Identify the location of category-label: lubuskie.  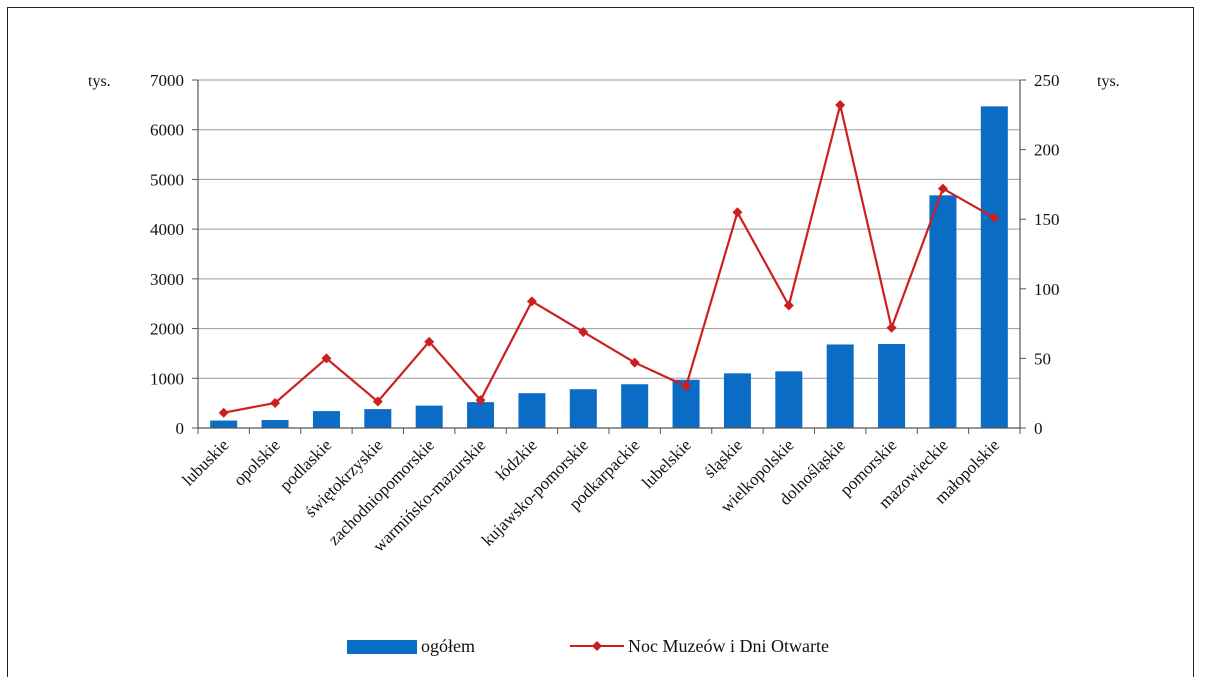
(205, 462).